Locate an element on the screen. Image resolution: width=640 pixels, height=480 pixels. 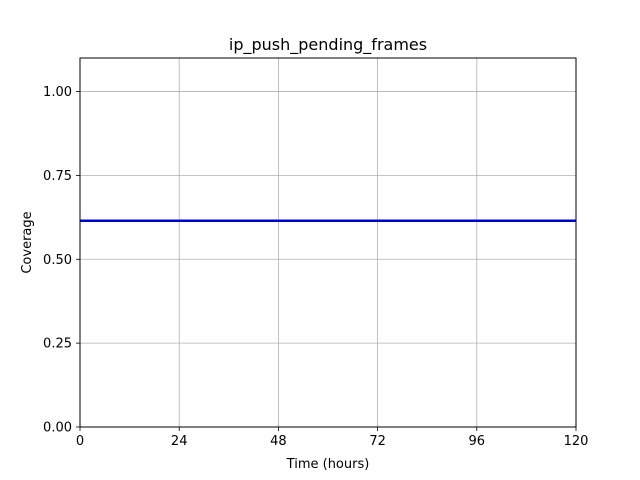
y-tick-label: 0.75 is located at coordinates (57, 176).